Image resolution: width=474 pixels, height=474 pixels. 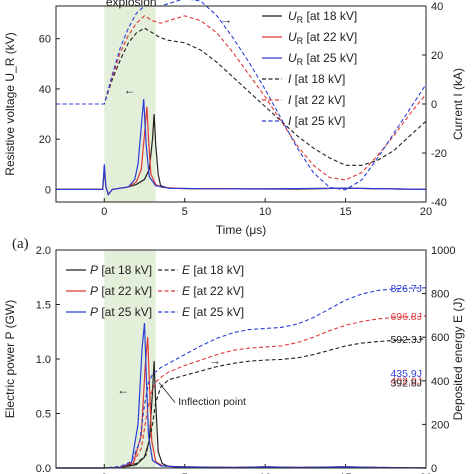 What do you see at coordinates (440, 295) in the screenshot?
I see `right-y-tick-label: 800` at bounding box center [440, 295].